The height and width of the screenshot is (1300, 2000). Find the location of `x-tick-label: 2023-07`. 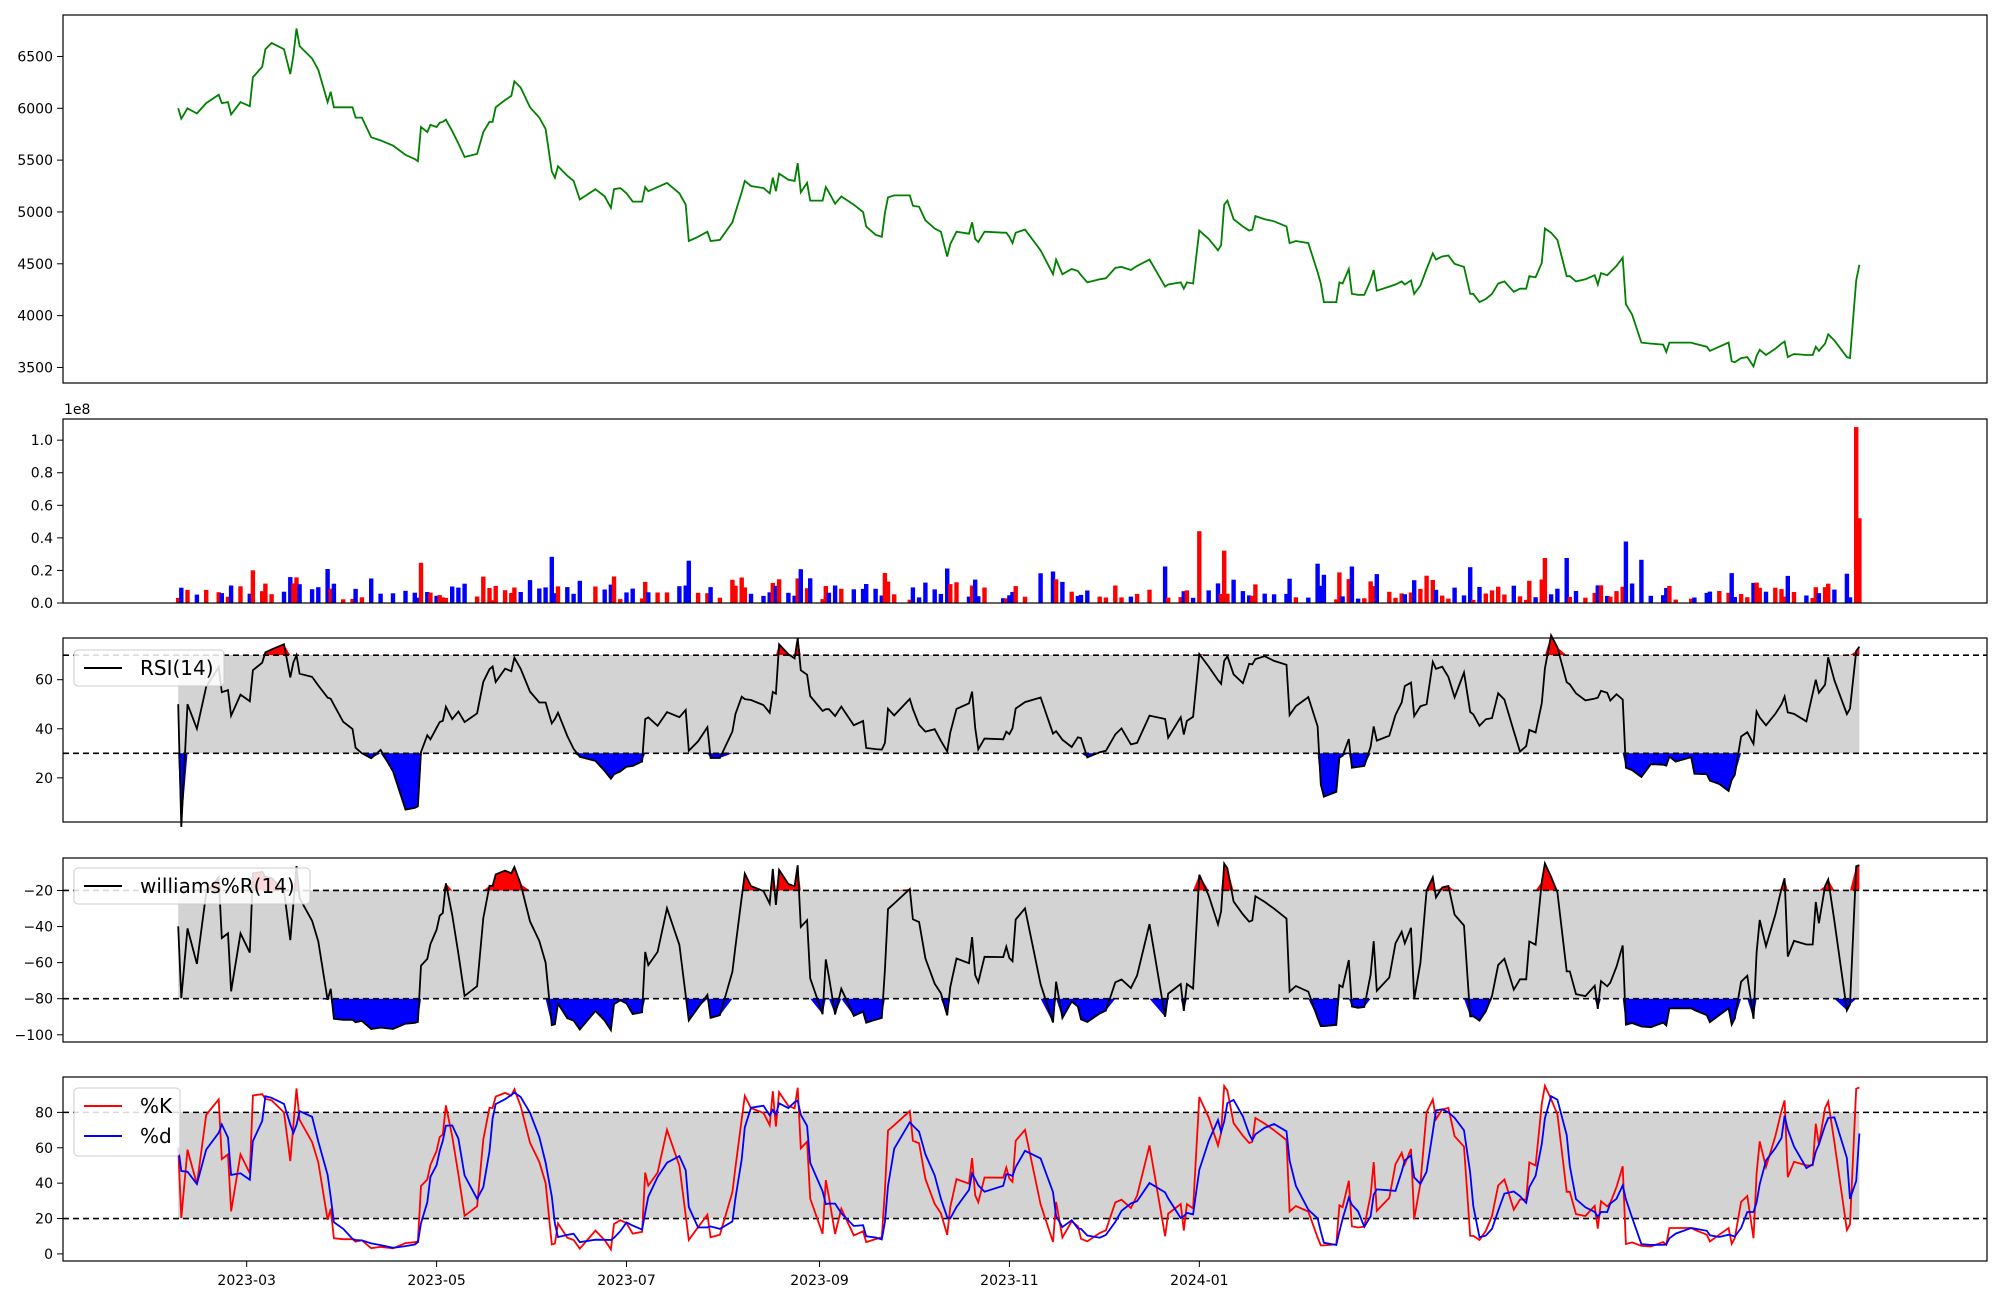

x-tick-label: 2023-07 is located at coordinates (626, 1281).